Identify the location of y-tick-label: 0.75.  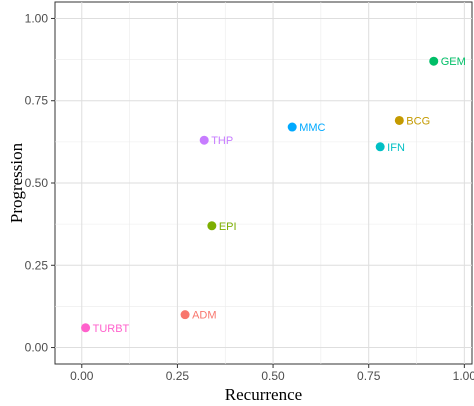
(37, 101).